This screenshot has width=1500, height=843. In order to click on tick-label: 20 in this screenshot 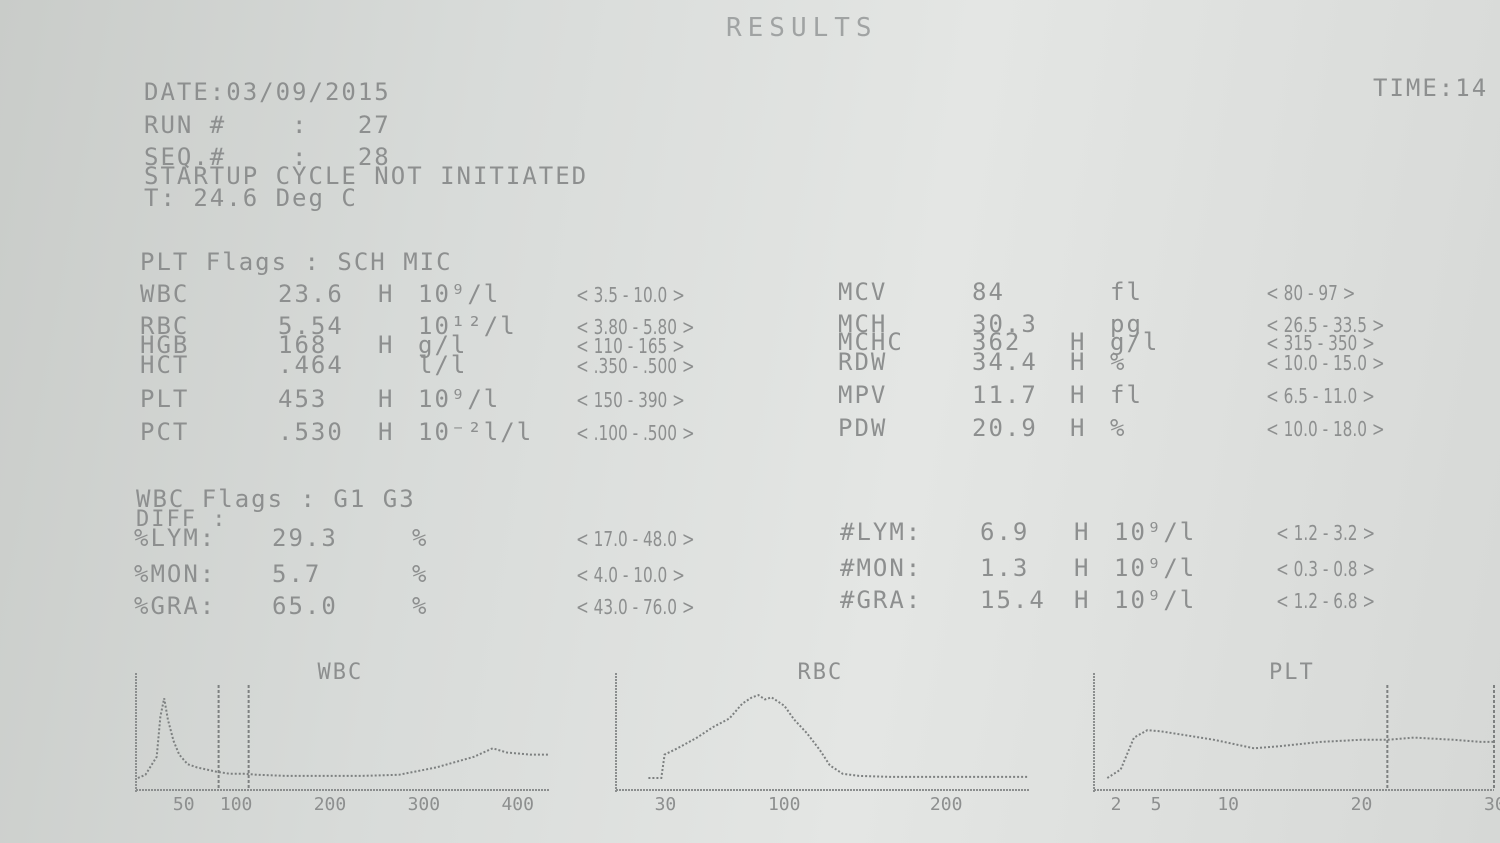, I will do `click(1362, 804)`.